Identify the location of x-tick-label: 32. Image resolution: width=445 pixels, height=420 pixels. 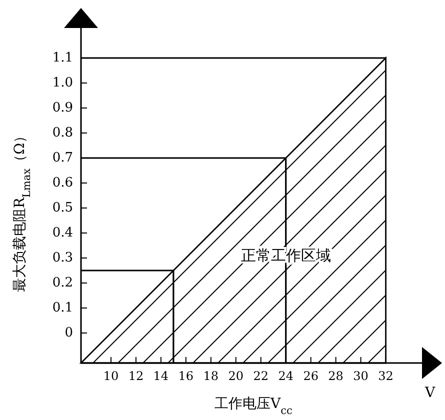
(386, 376).